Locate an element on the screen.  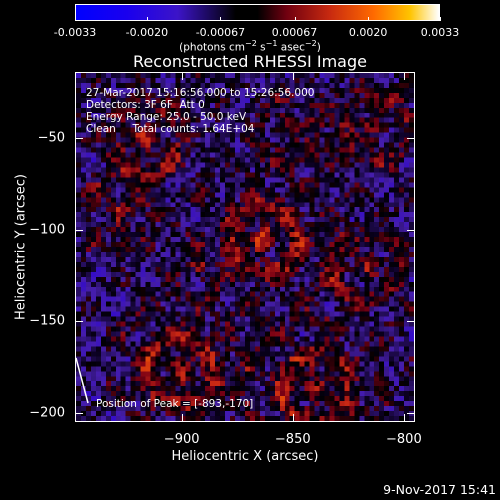
colorbar-tick-label: -0.0033 is located at coordinates (75, 32).